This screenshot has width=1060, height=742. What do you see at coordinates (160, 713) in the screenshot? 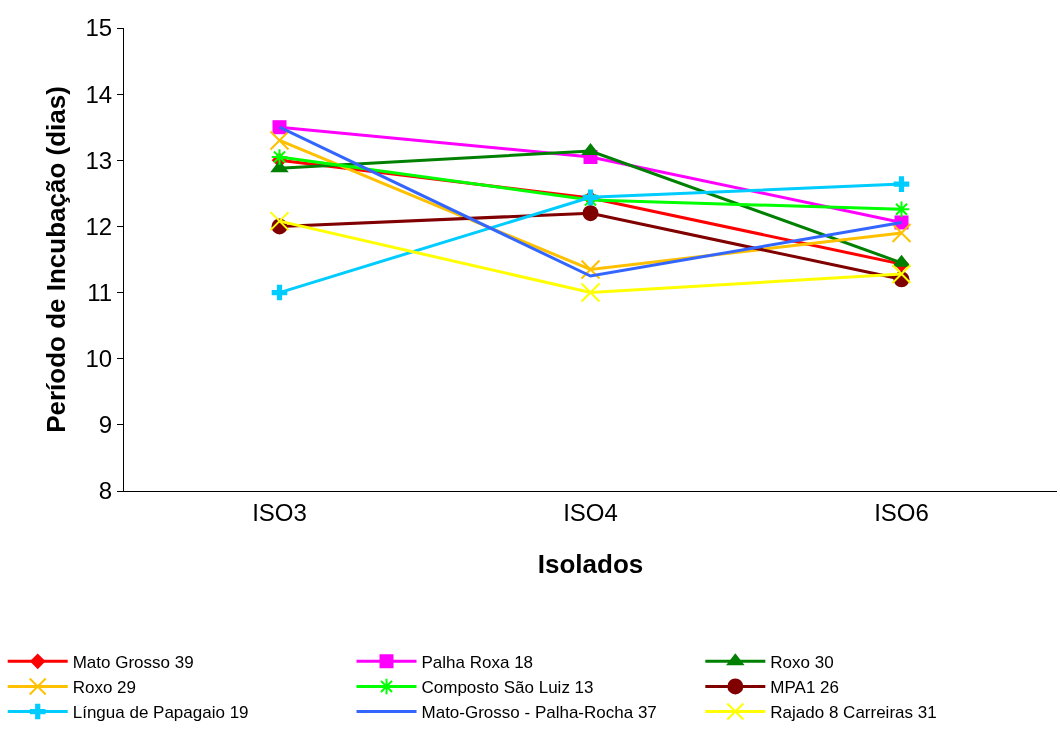
I see `legend-label: Língua de Papagaio 19` at bounding box center [160, 713].